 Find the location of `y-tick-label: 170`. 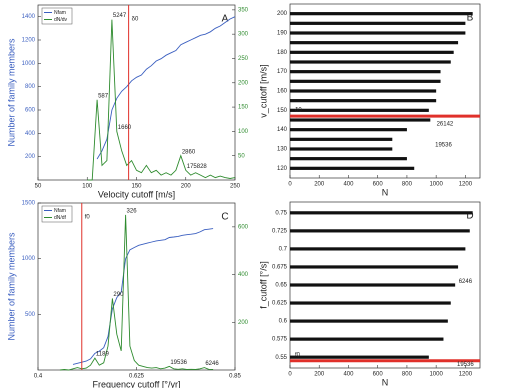

y-tick-label: 170 is located at coordinates (282, 72).